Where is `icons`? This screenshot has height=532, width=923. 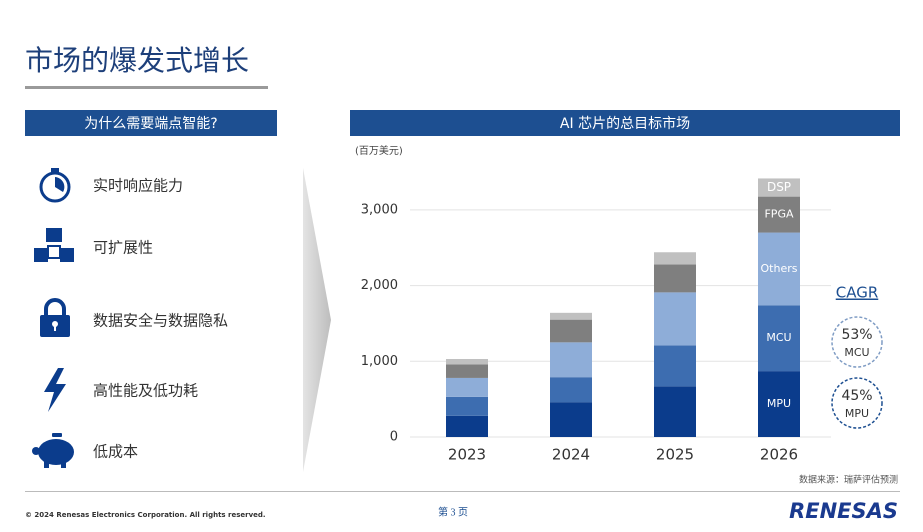 icons is located at coordinates (53, 318).